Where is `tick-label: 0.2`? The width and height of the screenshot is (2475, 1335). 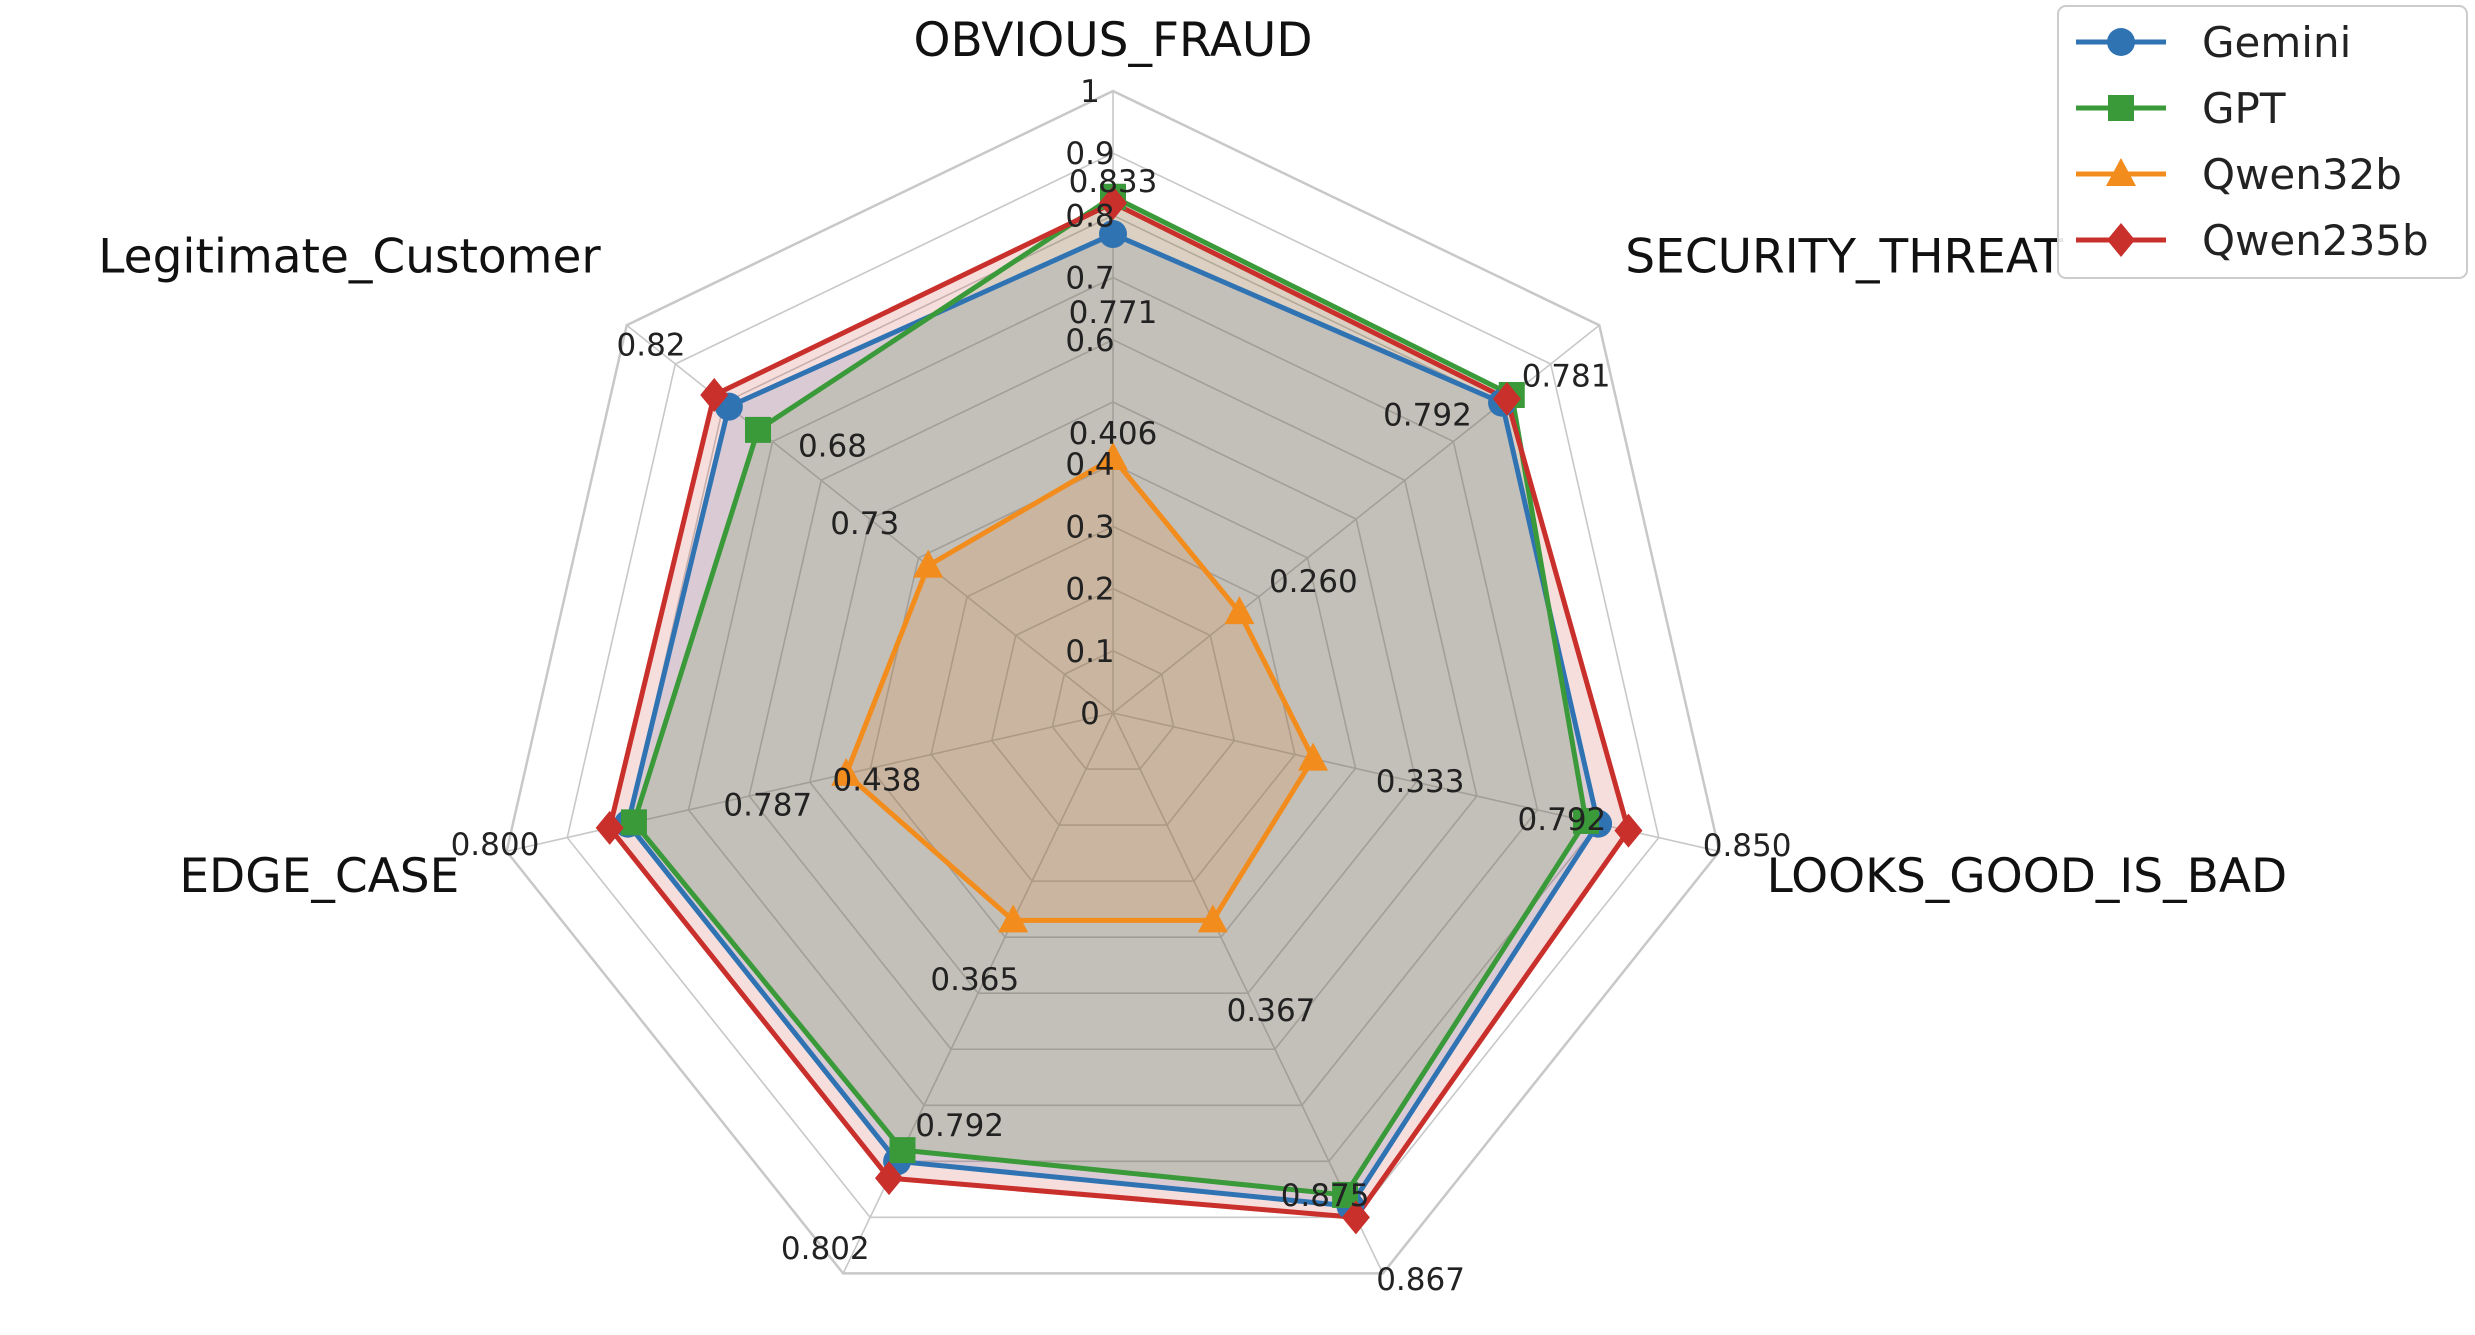 tick-label: 0.2 is located at coordinates (1089, 590).